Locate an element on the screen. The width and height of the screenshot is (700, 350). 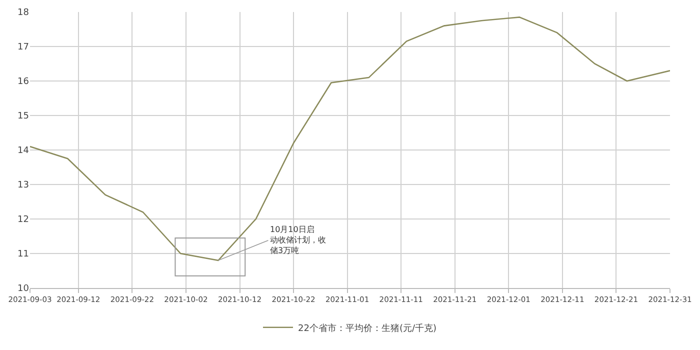
y-tick-label: 16 is located at coordinates (24, 82).